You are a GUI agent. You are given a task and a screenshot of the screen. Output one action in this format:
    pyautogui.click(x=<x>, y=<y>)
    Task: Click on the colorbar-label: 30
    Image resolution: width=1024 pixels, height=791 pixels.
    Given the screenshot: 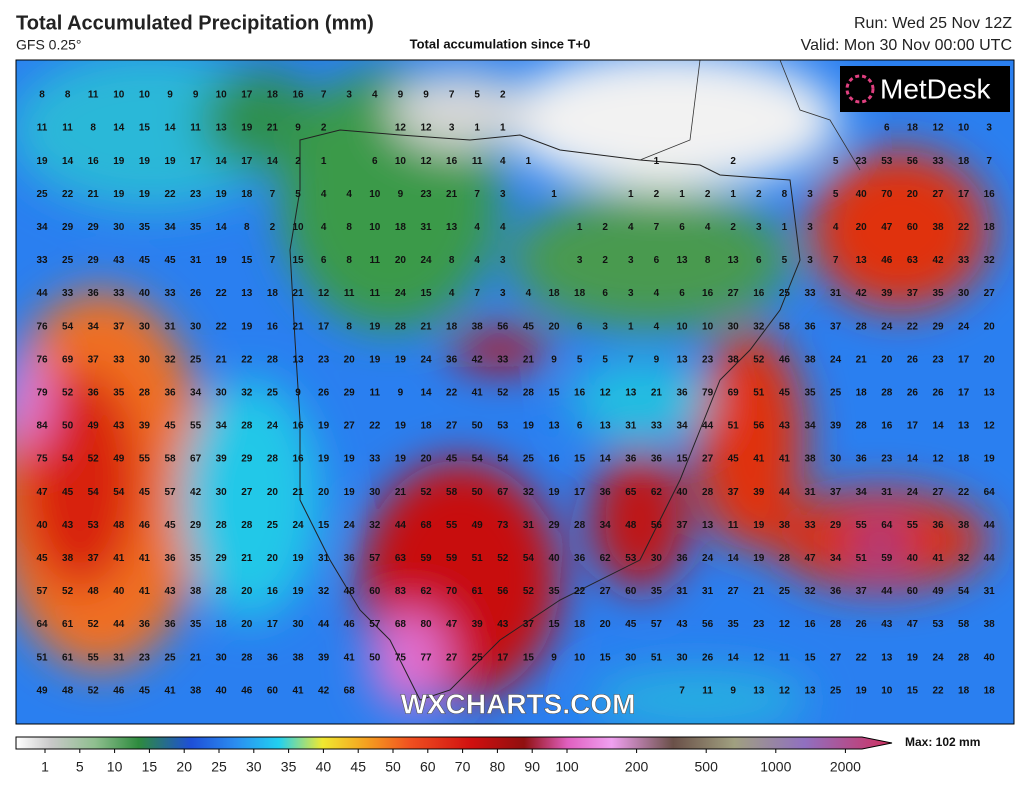 What is the action you would take?
    pyautogui.click(x=254, y=767)
    